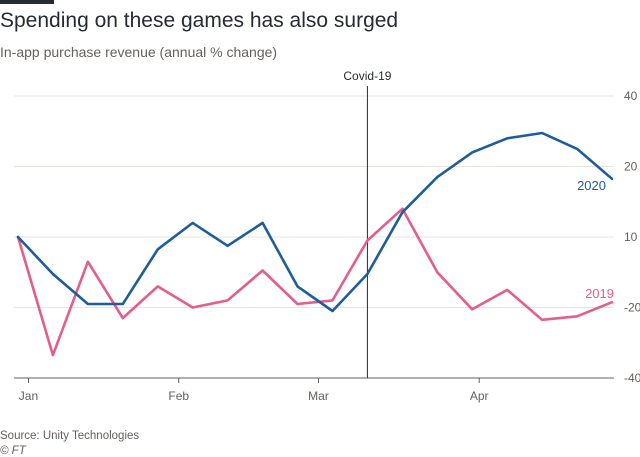 This screenshot has width=640, height=457. What do you see at coordinates (254, 390) in the screenshot?
I see `x-axis-ticks: Jan Feb Mar Apr` at bounding box center [254, 390].